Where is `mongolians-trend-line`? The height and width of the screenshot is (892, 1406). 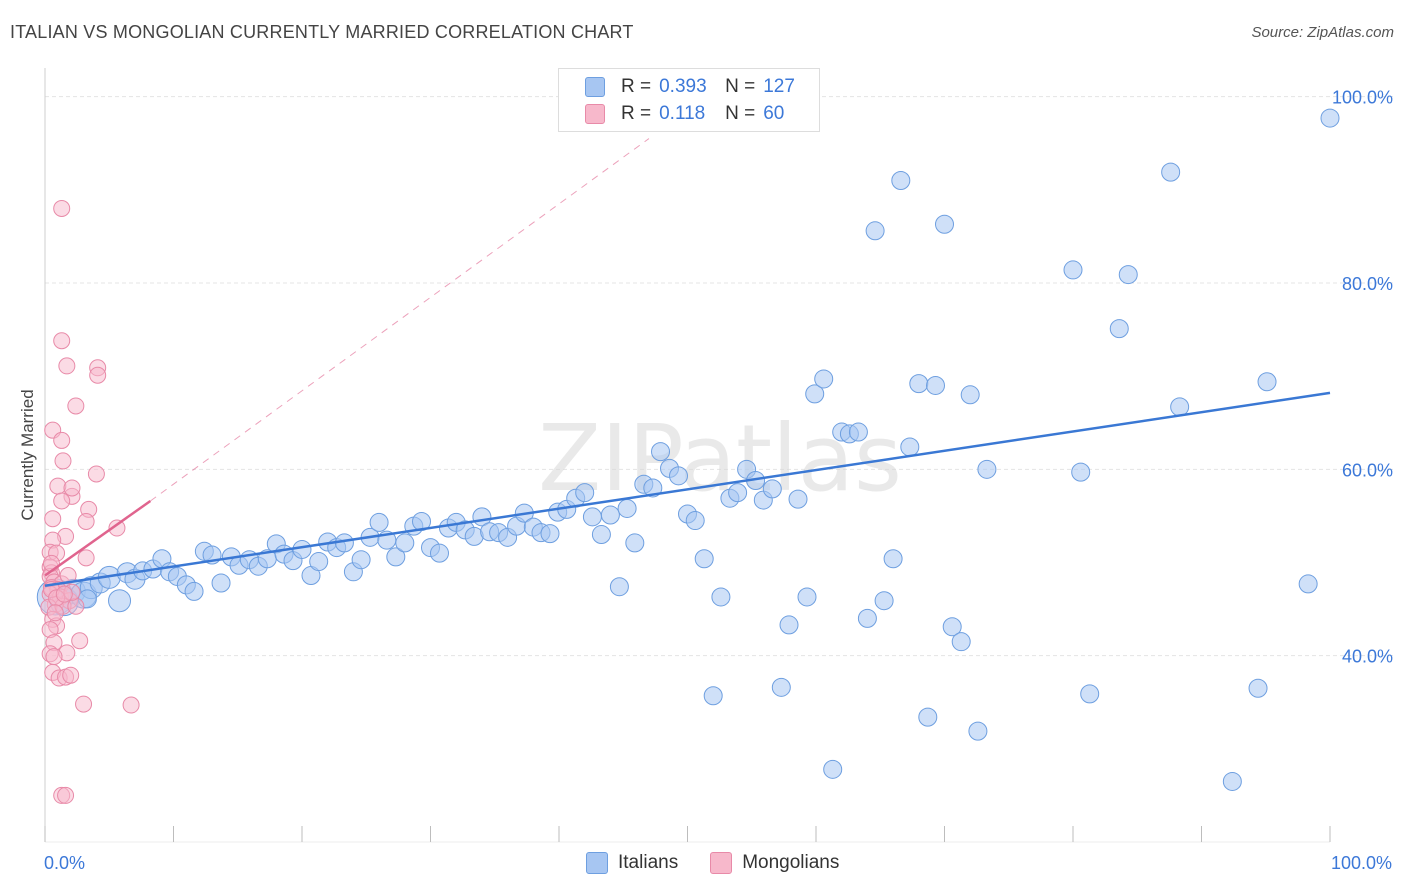
mongolians-trend-line is located at coordinates (98, 538).